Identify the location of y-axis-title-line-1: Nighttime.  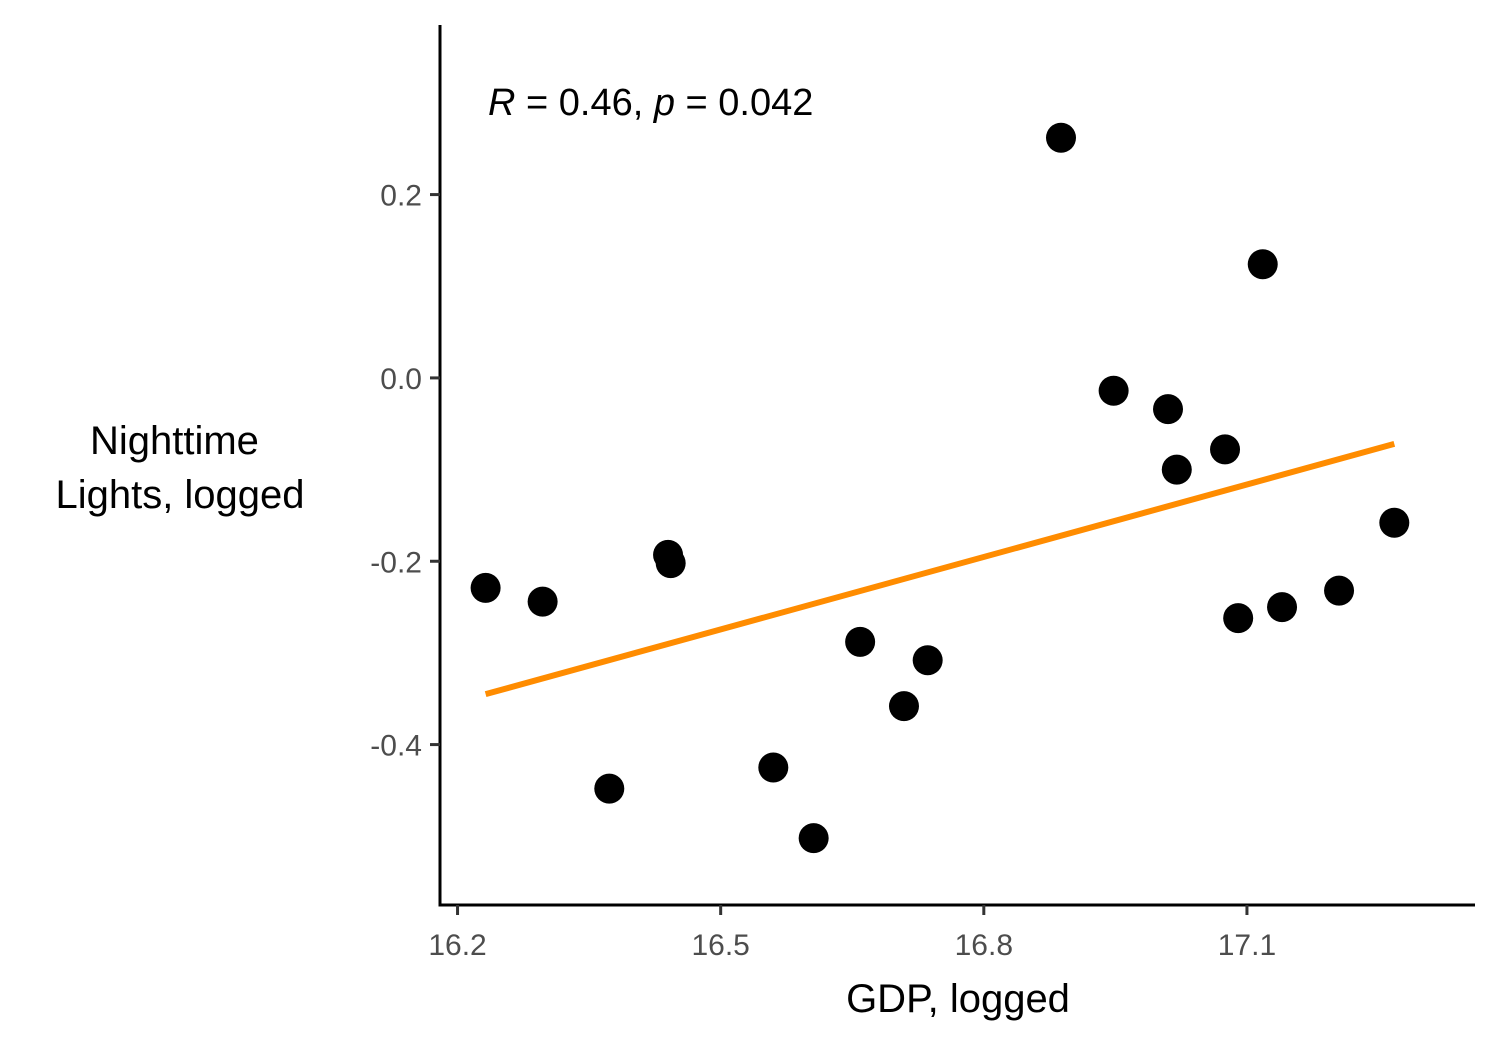
(174, 441).